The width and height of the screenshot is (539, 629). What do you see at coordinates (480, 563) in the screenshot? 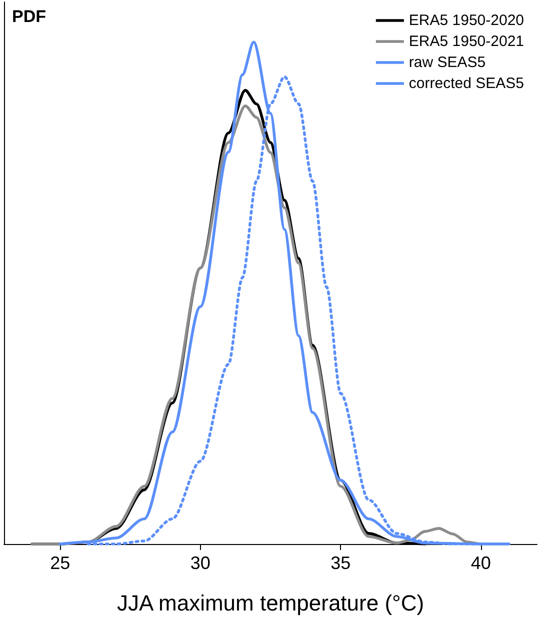
I see `x-tick-label: 40` at bounding box center [480, 563].